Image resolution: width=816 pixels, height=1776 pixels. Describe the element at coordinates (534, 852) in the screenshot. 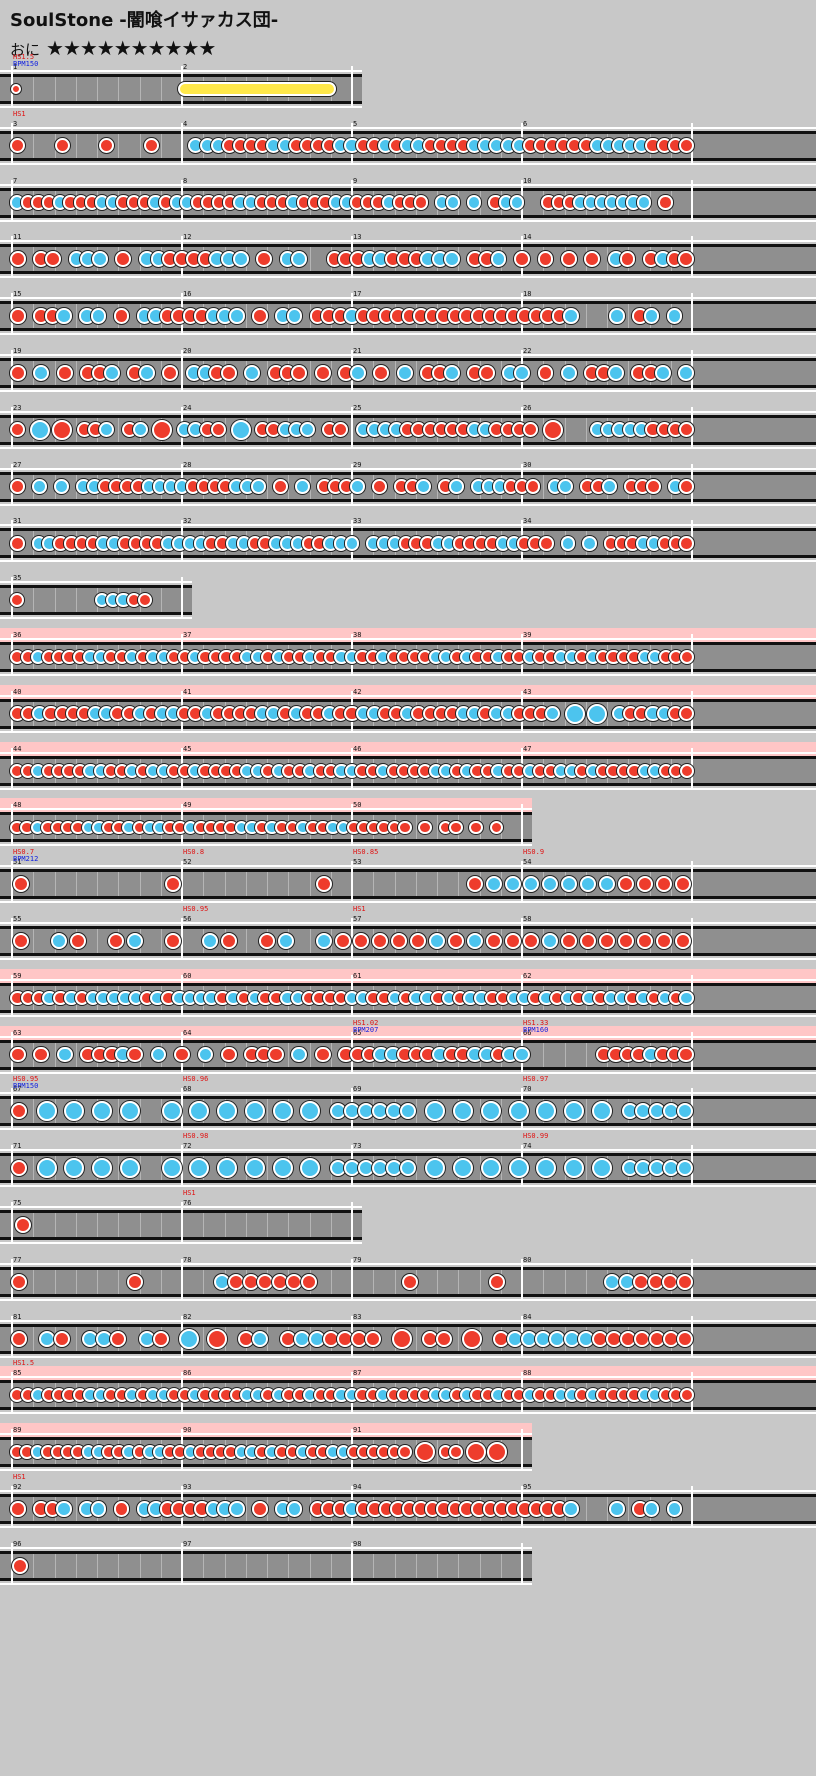

I see `scroll-speed-marker: HS0.9` at that location.